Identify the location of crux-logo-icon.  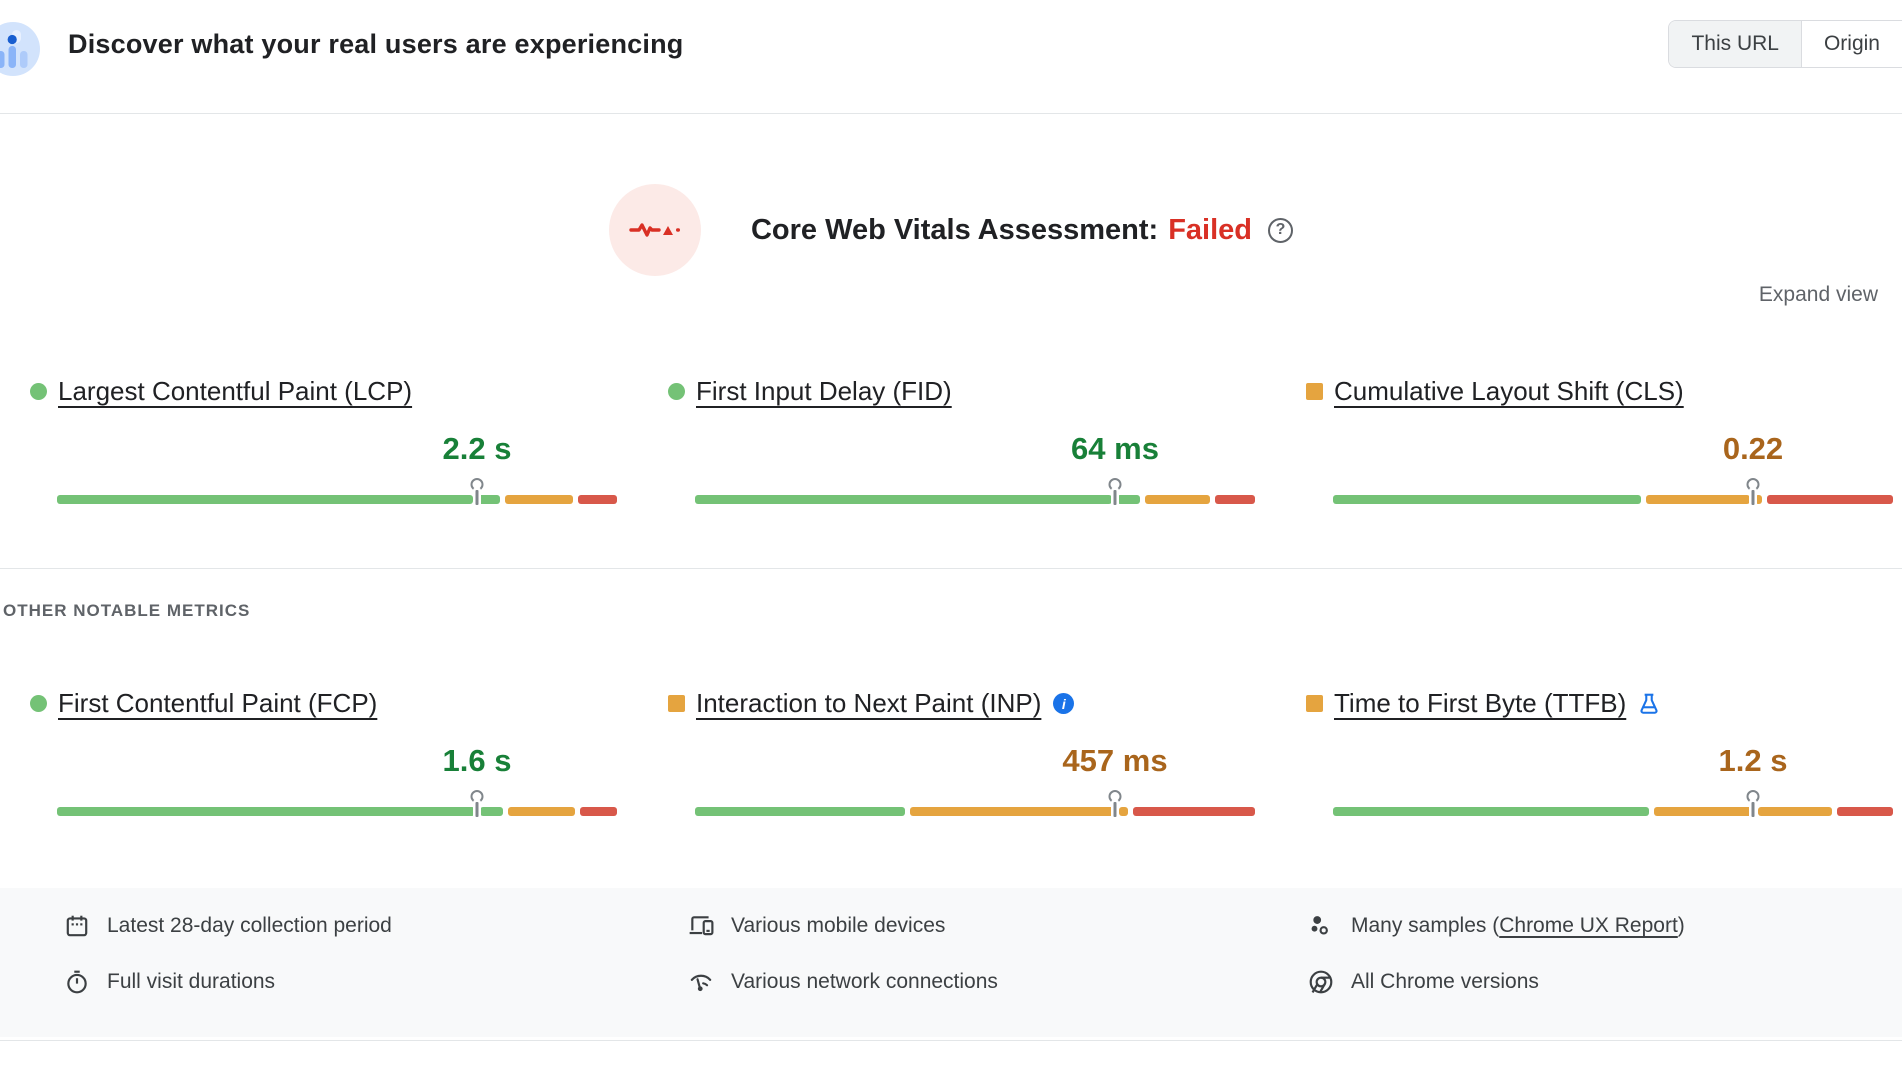
(20, 49).